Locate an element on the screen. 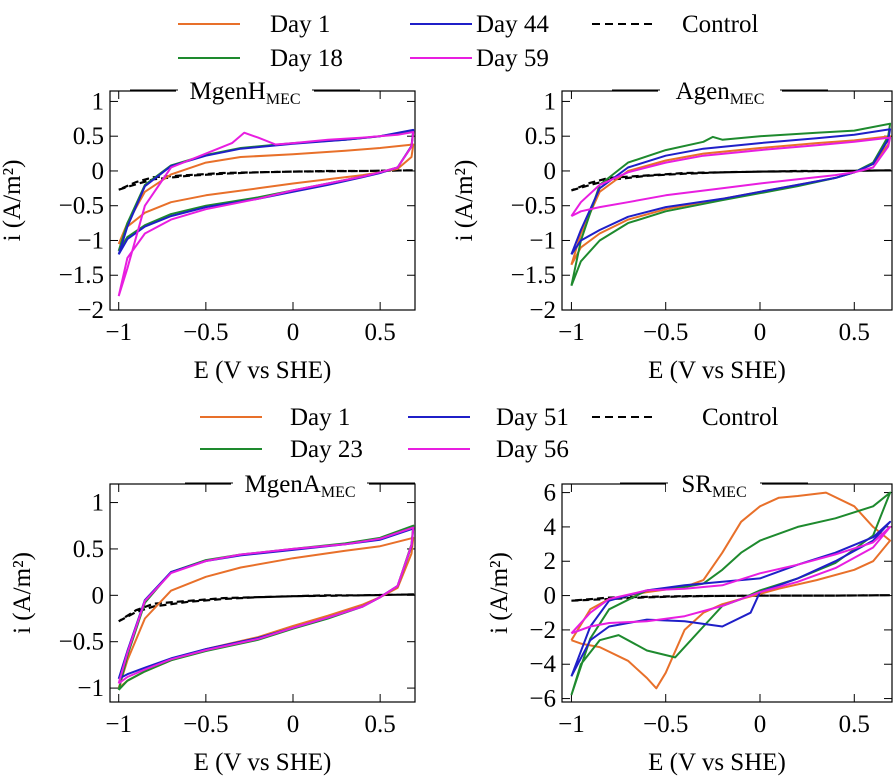  y-tick-label: 6 is located at coordinates (550, 493).